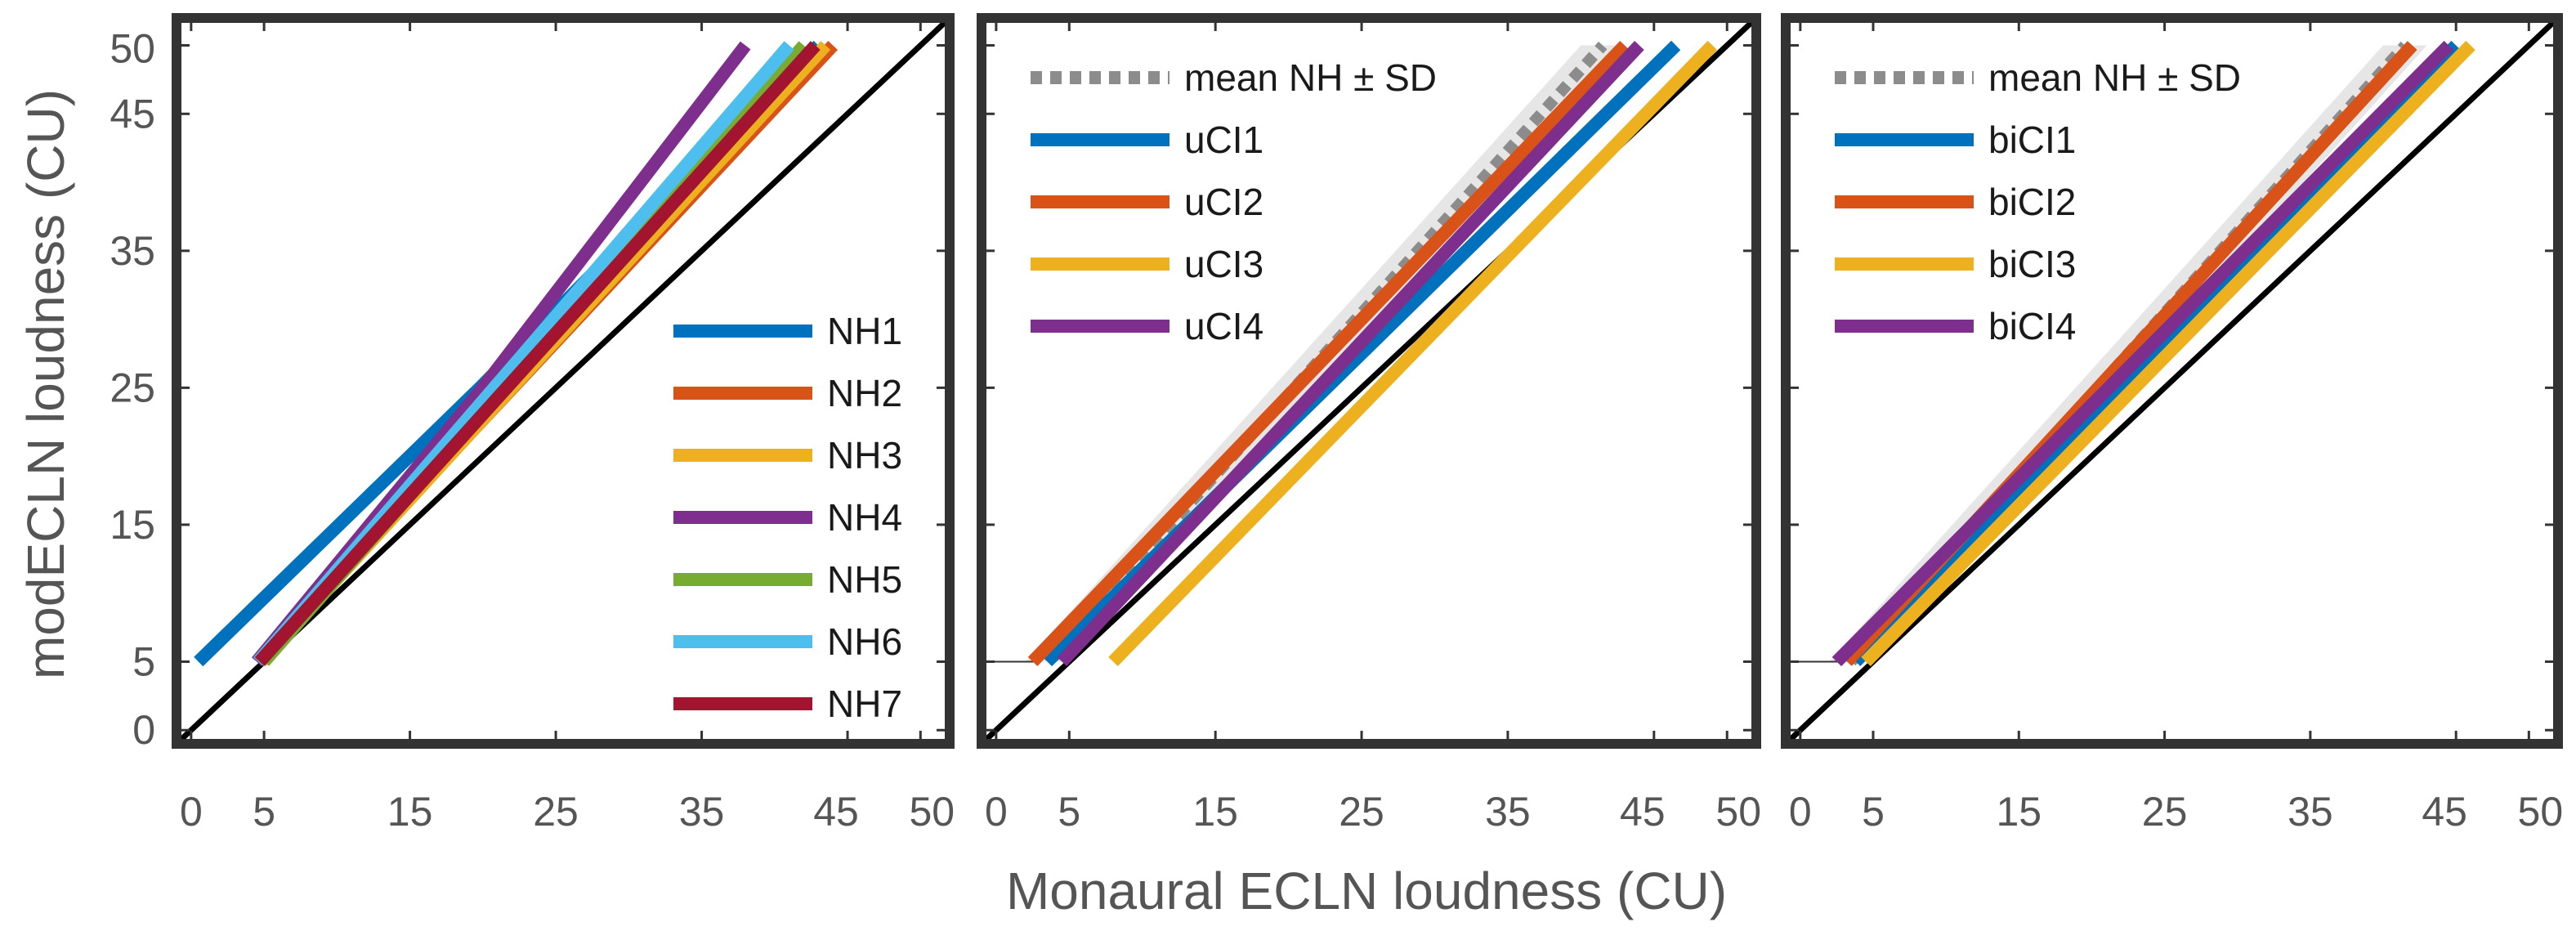 Image resolution: width=2576 pixels, height=949 pixels. Describe the element at coordinates (45, 384) in the screenshot. I see `y-axis-label: modECLN loudness (CU)` at that location.